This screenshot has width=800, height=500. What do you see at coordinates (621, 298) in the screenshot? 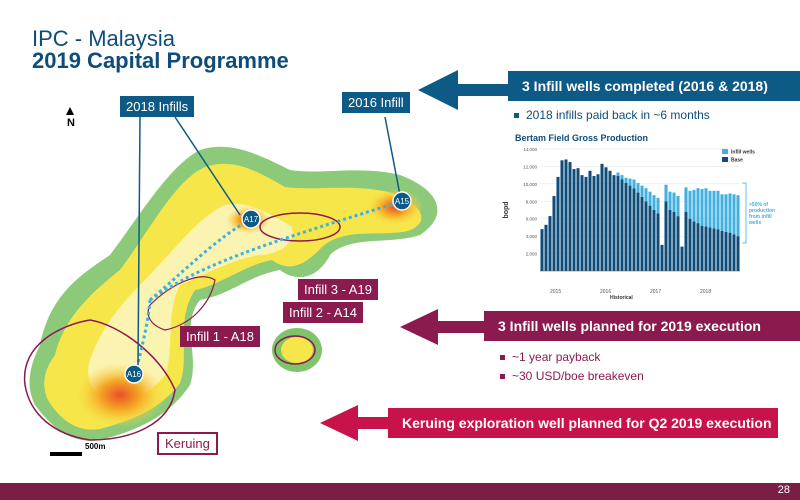
I see `x-axis-label: Historical` at bounding box center [621, 298].